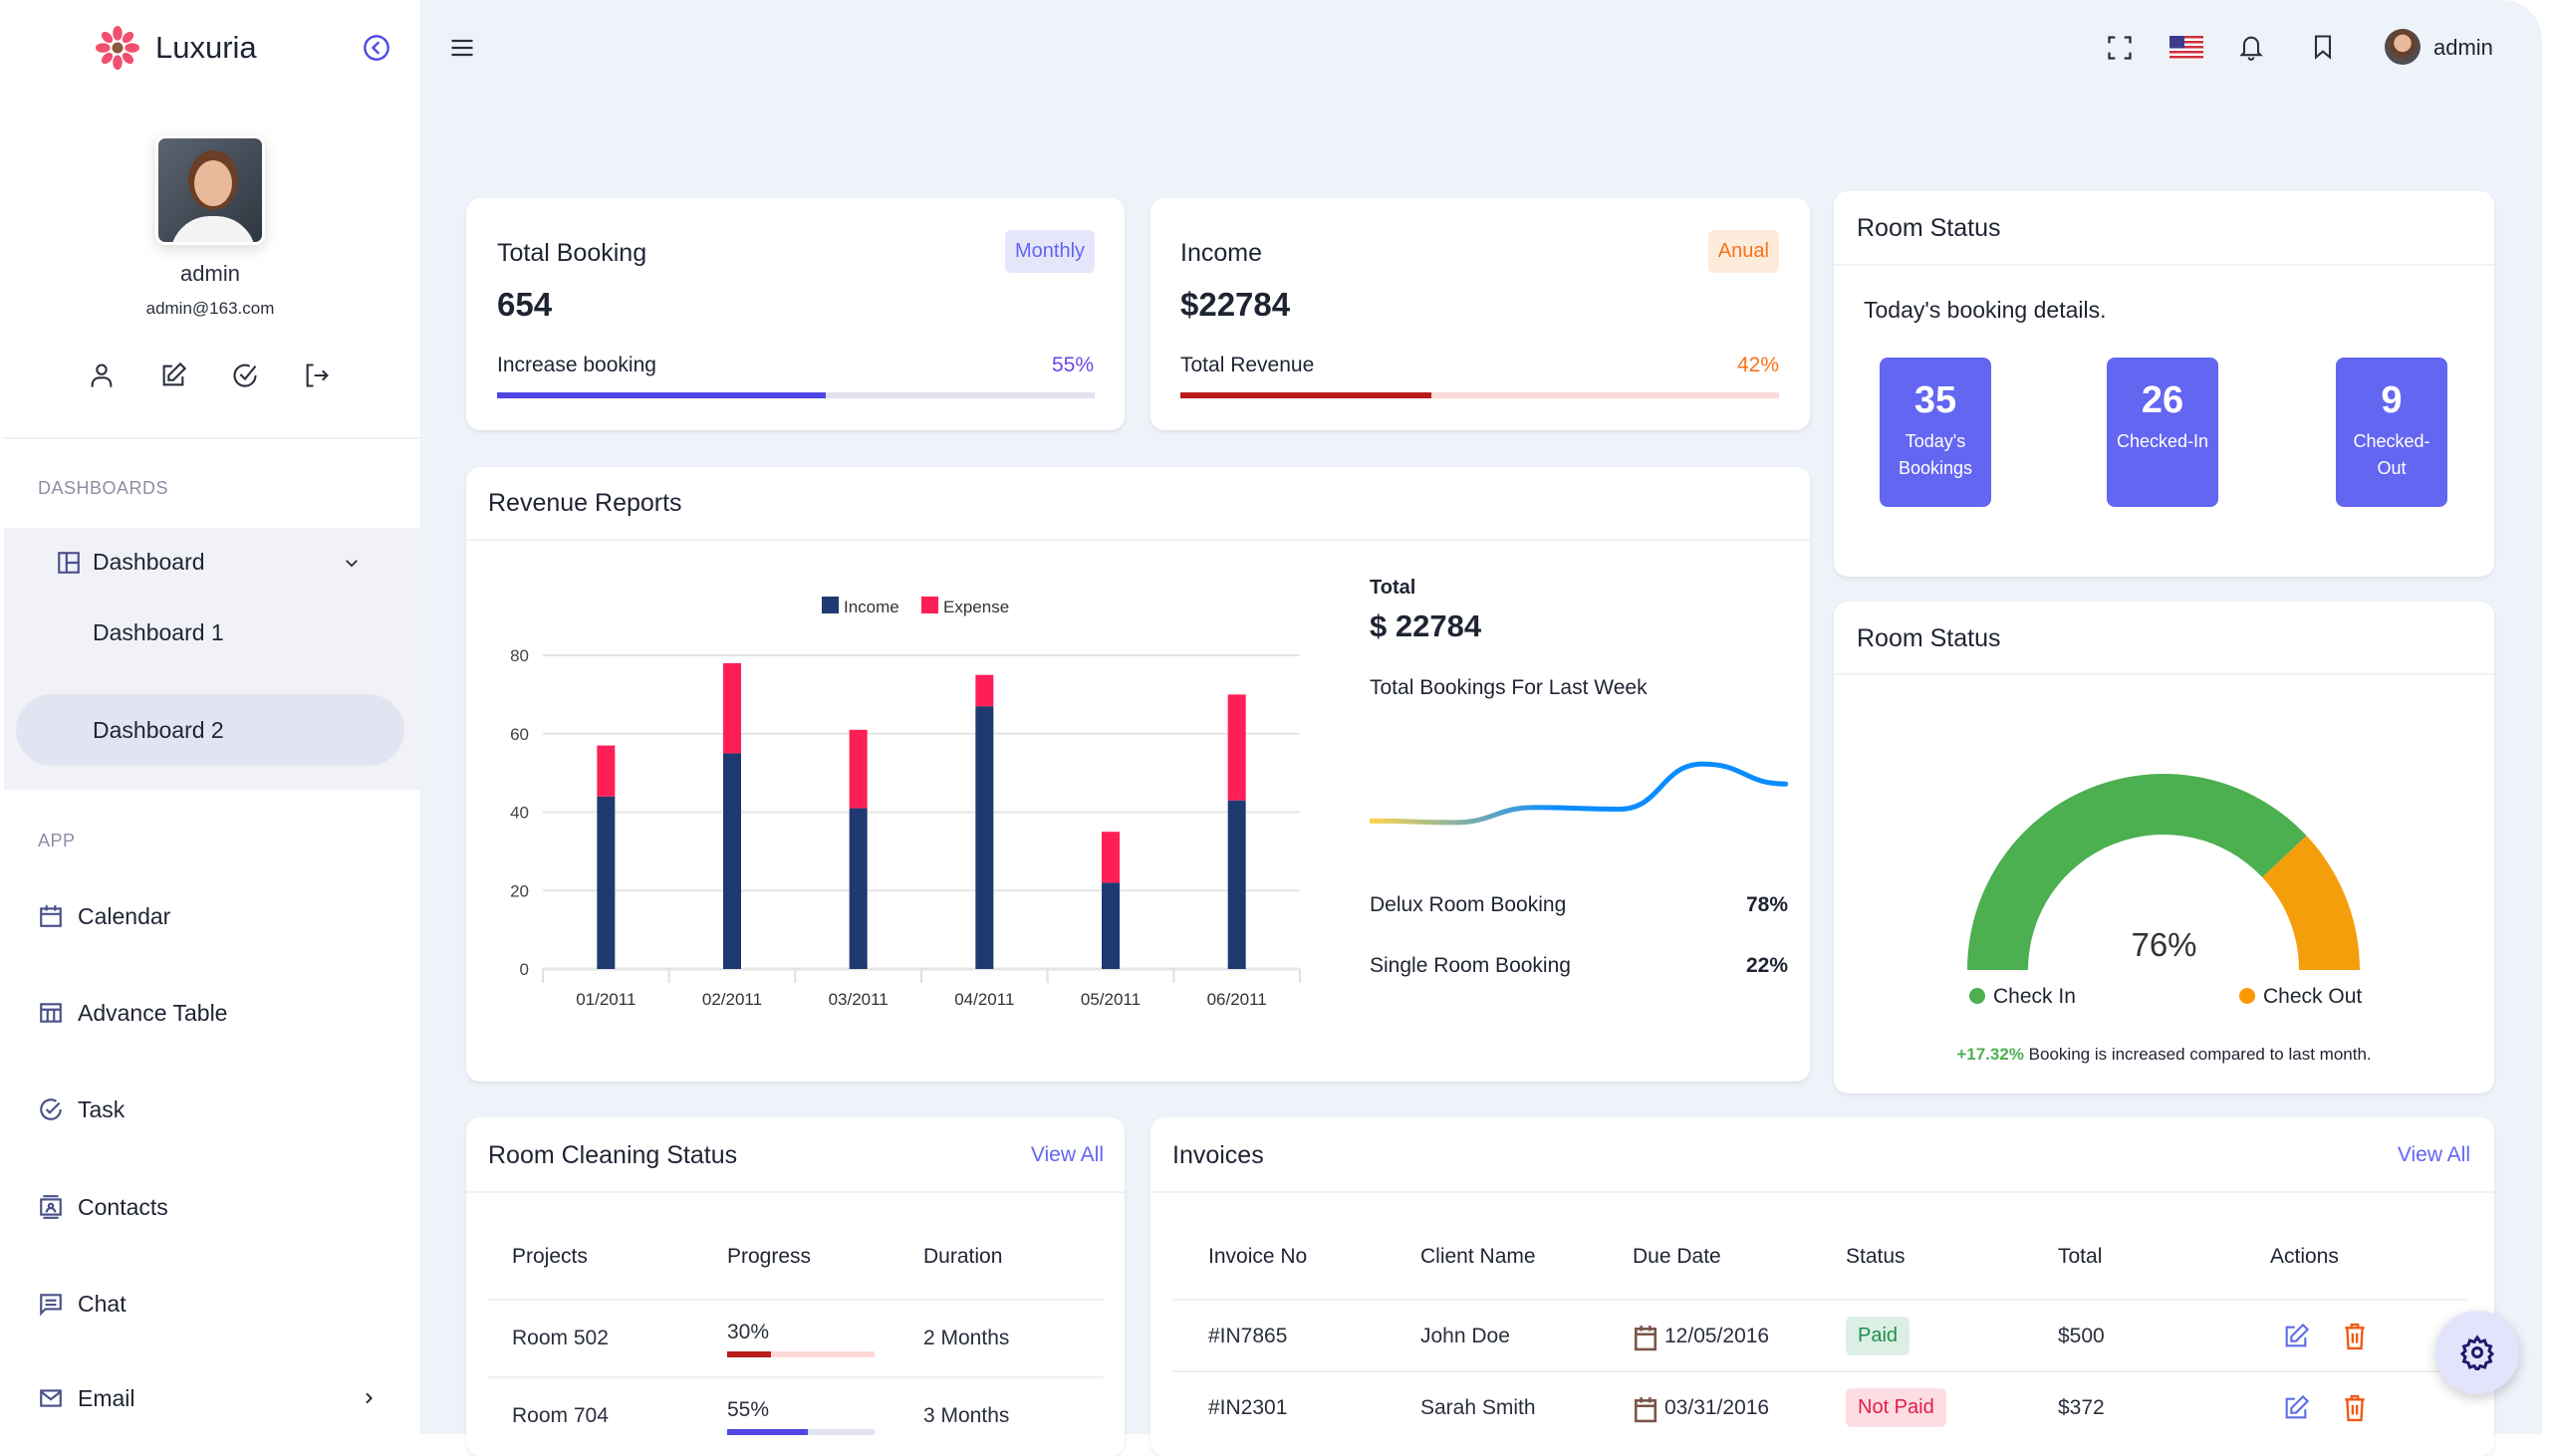 The height and width of the screenshot is (1456, 2550). I want to click on fullscreen-icon, so click(2120, 48).